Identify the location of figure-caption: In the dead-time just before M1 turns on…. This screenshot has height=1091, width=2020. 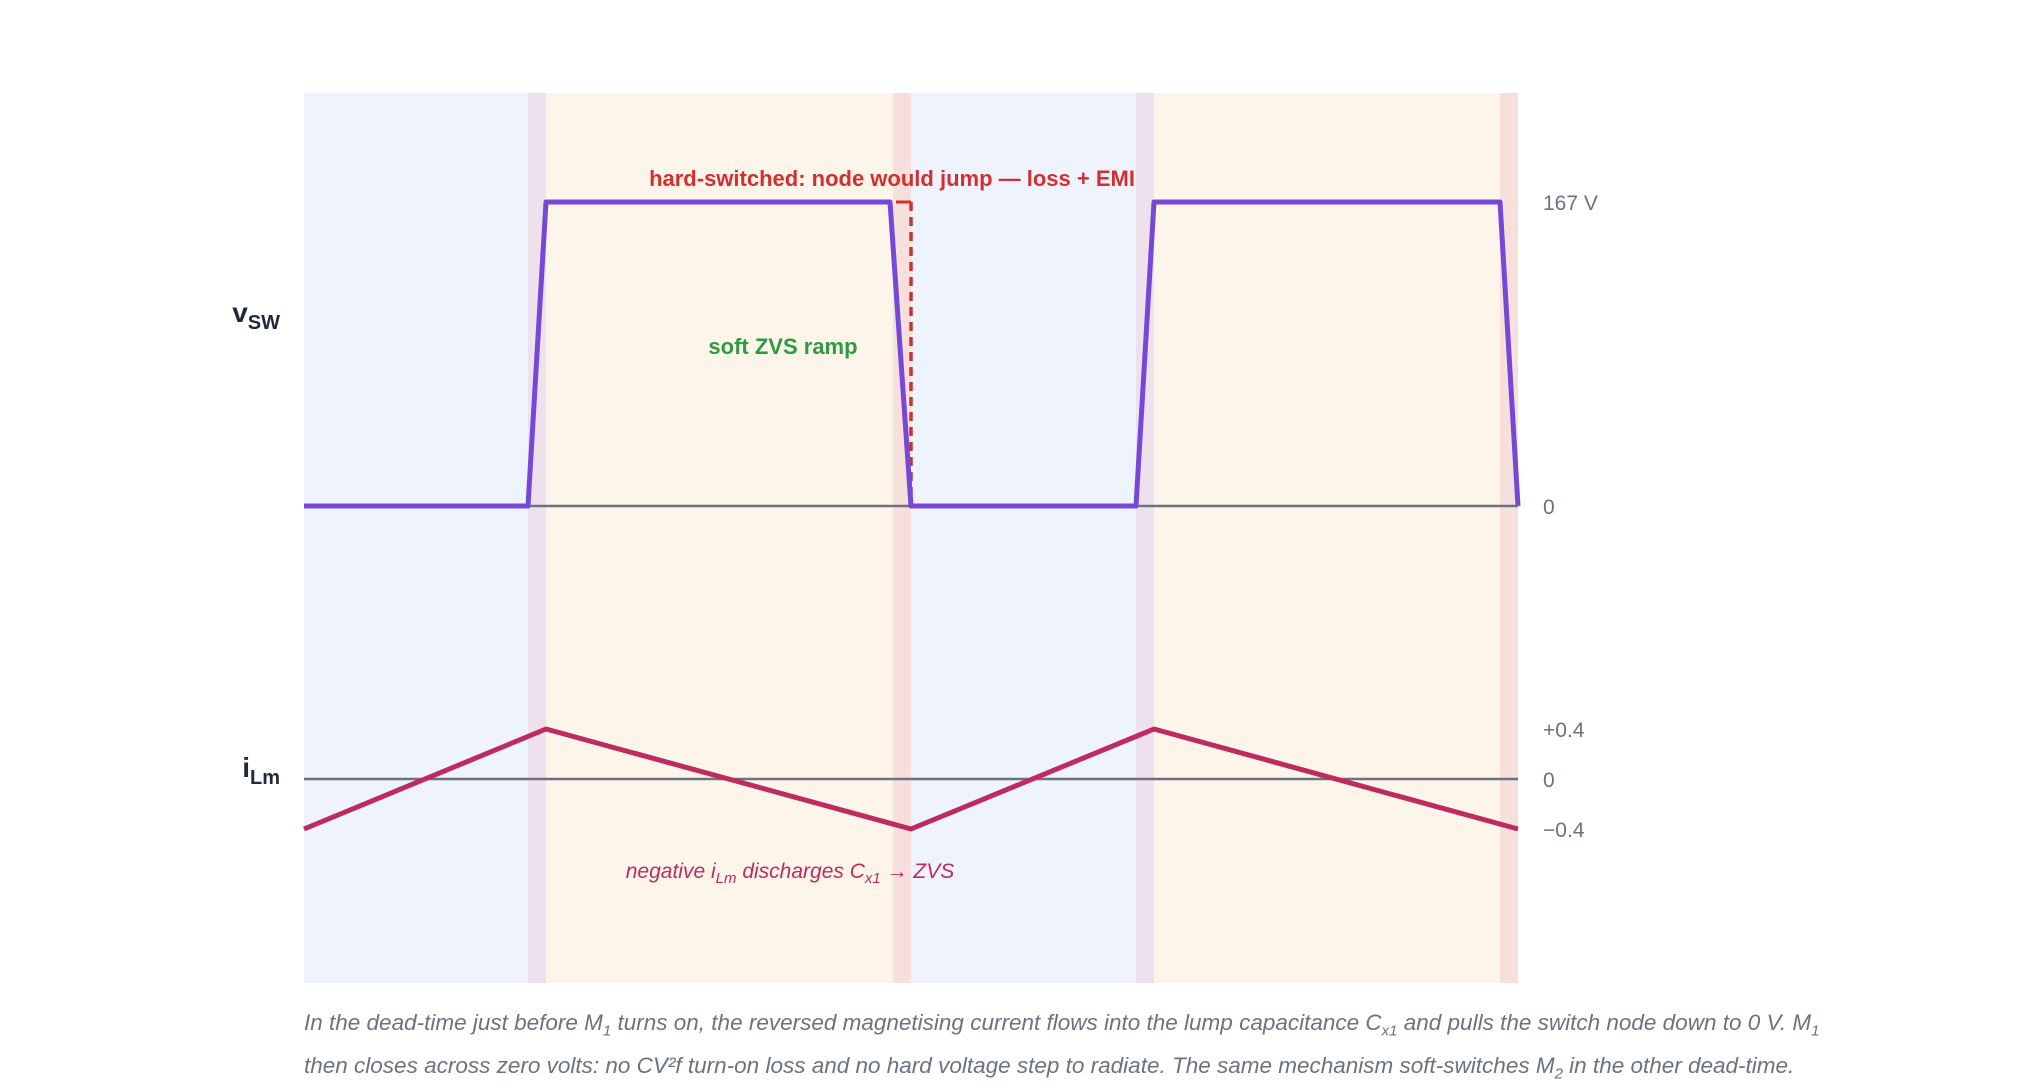
(1062, 1046).